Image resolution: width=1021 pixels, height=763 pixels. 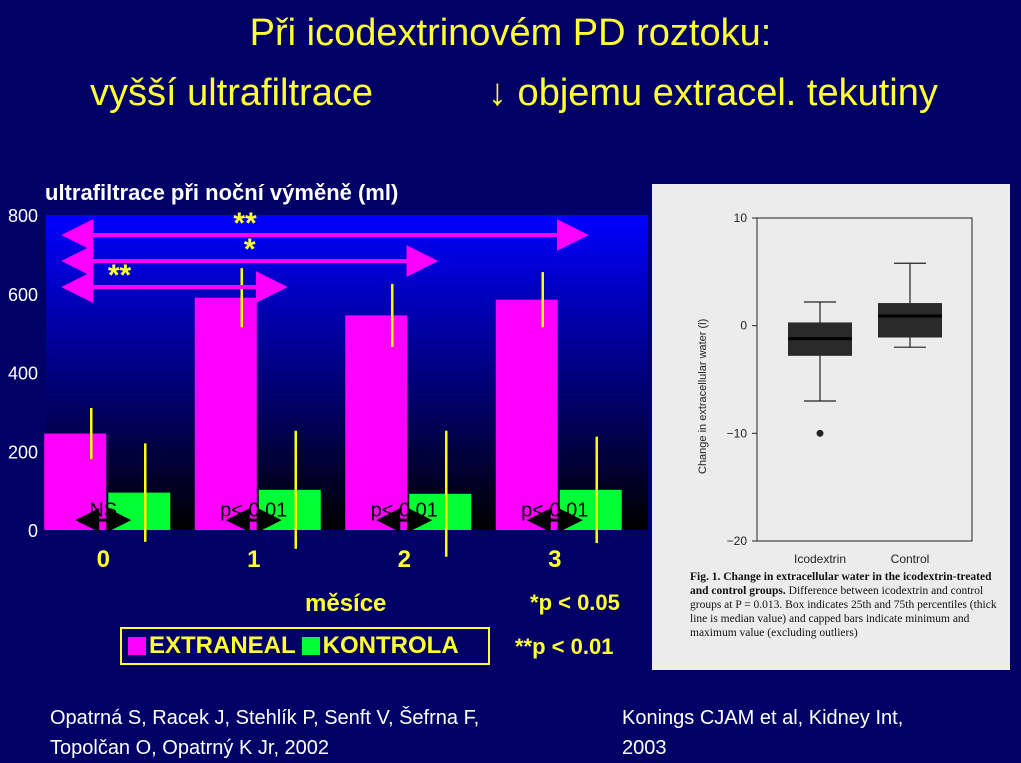 I want to click on y-tick-label: −10, so click(x=737, y=433).